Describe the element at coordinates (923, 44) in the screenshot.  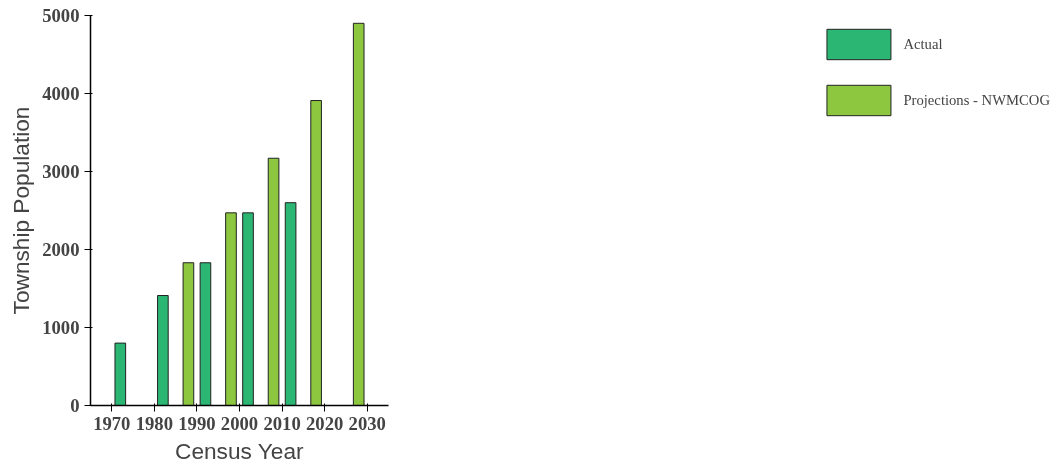
I see `legend-label: Actual` at that location.